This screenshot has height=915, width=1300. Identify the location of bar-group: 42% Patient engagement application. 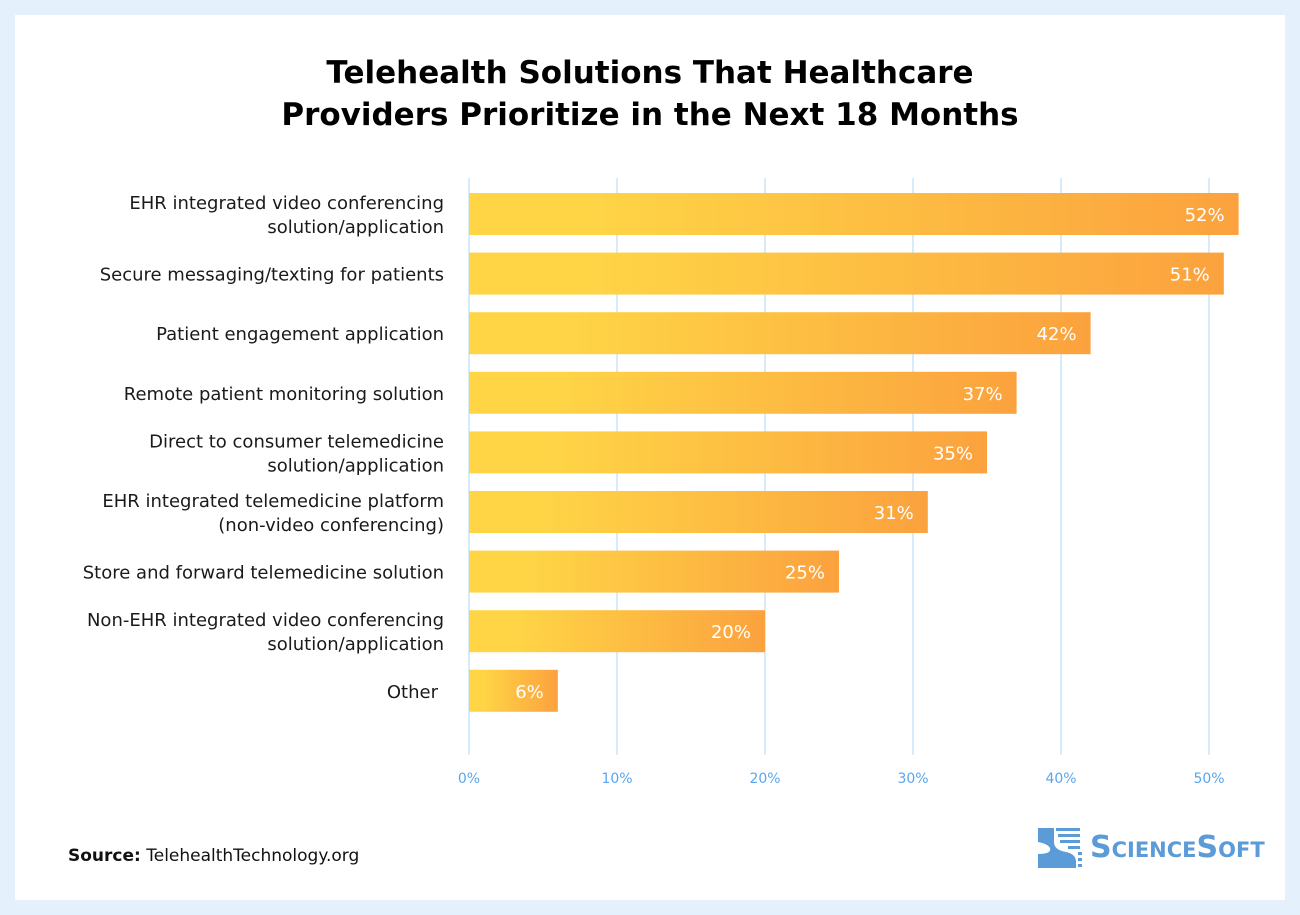
(623, 333).